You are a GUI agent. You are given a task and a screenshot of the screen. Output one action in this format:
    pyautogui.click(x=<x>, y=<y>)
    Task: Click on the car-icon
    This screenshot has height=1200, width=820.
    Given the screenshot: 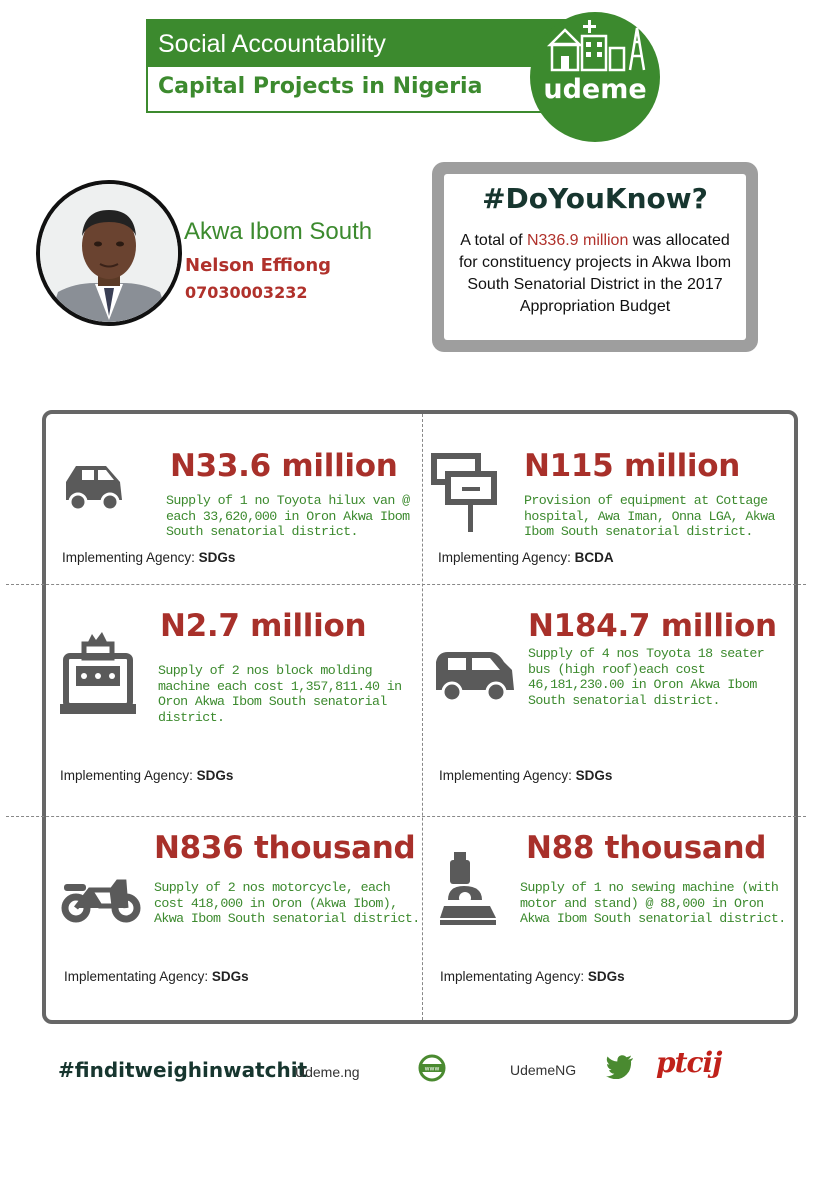 What is the action you would take?
    pyautogui.click(x=94, y=489)
    